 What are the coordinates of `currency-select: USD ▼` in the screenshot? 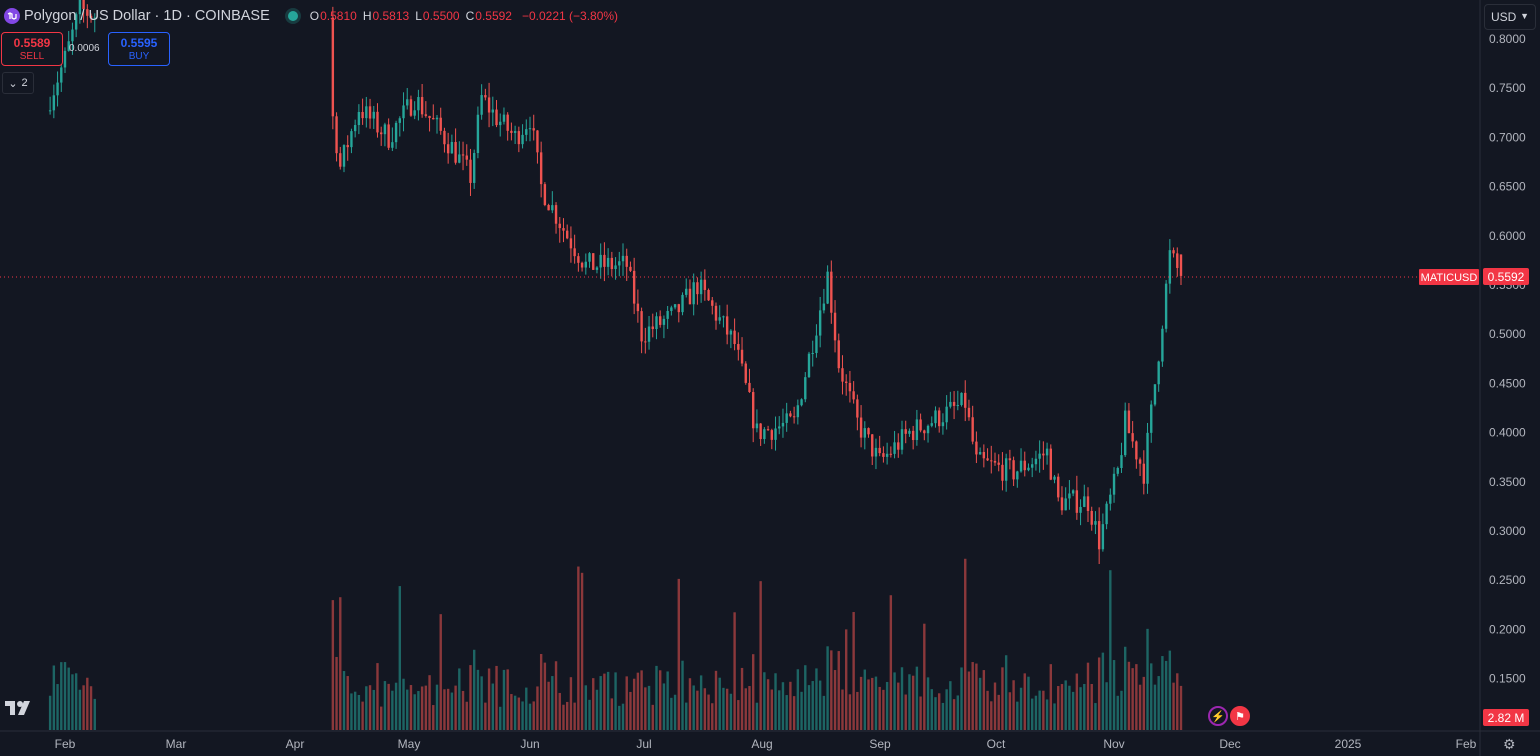 It's located at (1510, 17).